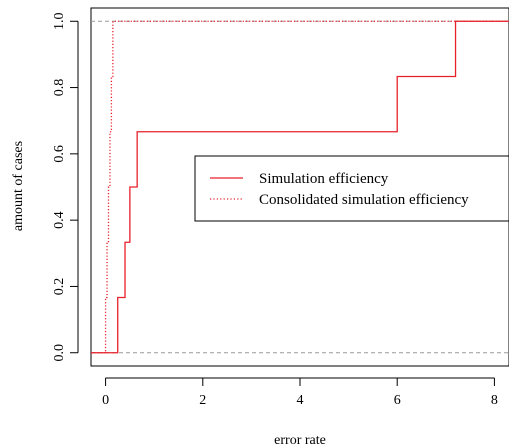 The width and height of the screenshot is (509, 448). What do you see at coordinates (300, 392) in the screenshot?
I see `x-axis: 0 2 4 6 8` at bounding box center [300, 392].